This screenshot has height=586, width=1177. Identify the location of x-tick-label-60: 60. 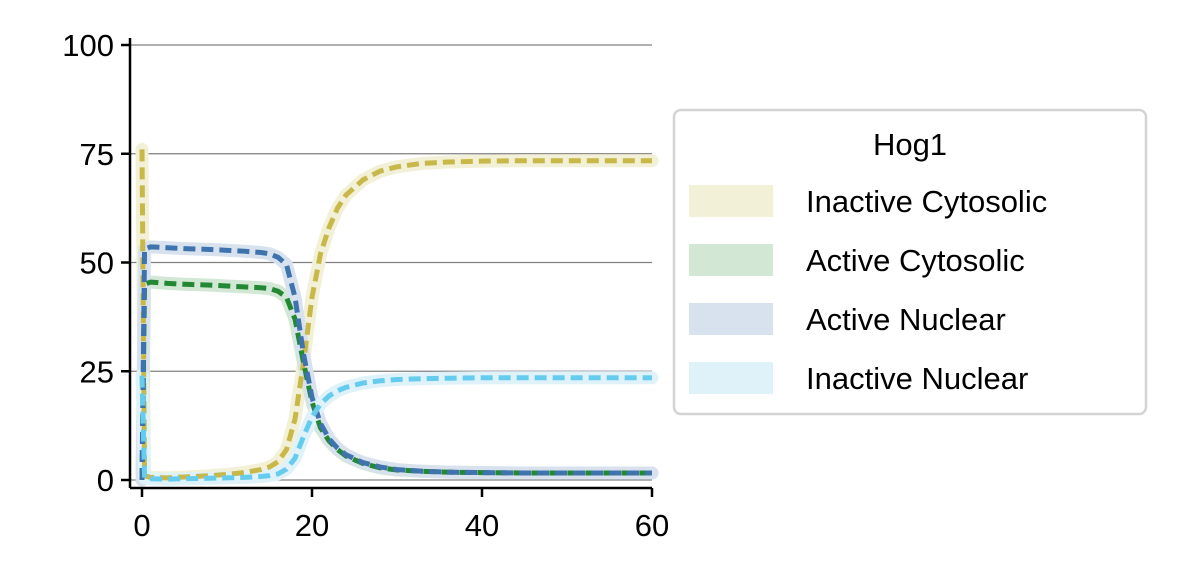
(652, 525).